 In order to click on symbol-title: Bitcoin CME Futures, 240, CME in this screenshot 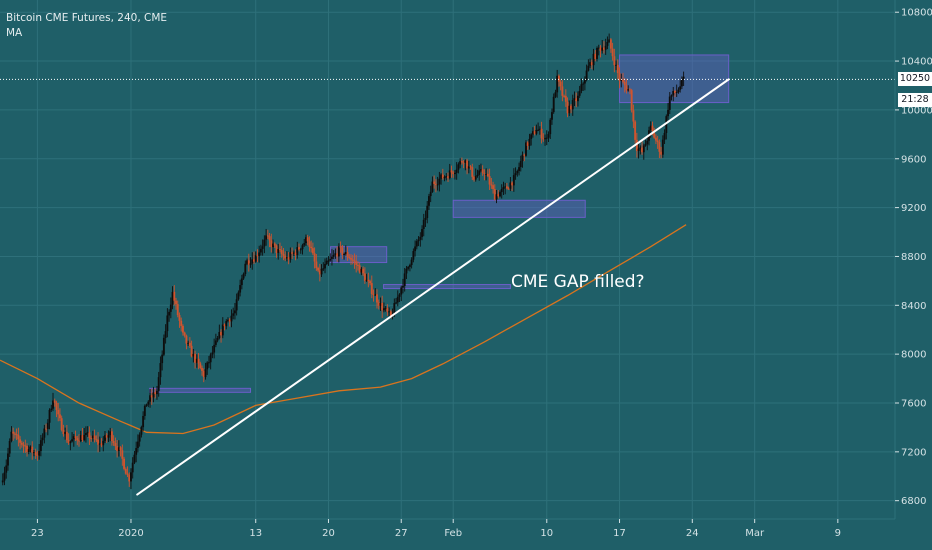, I will do `click(87, 18)`.